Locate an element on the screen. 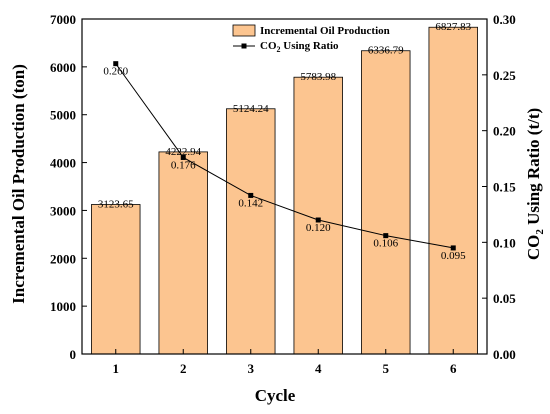 The image size is (550, 414). left-tick-label-5000: 5000 is located at coordinates (63, 115).